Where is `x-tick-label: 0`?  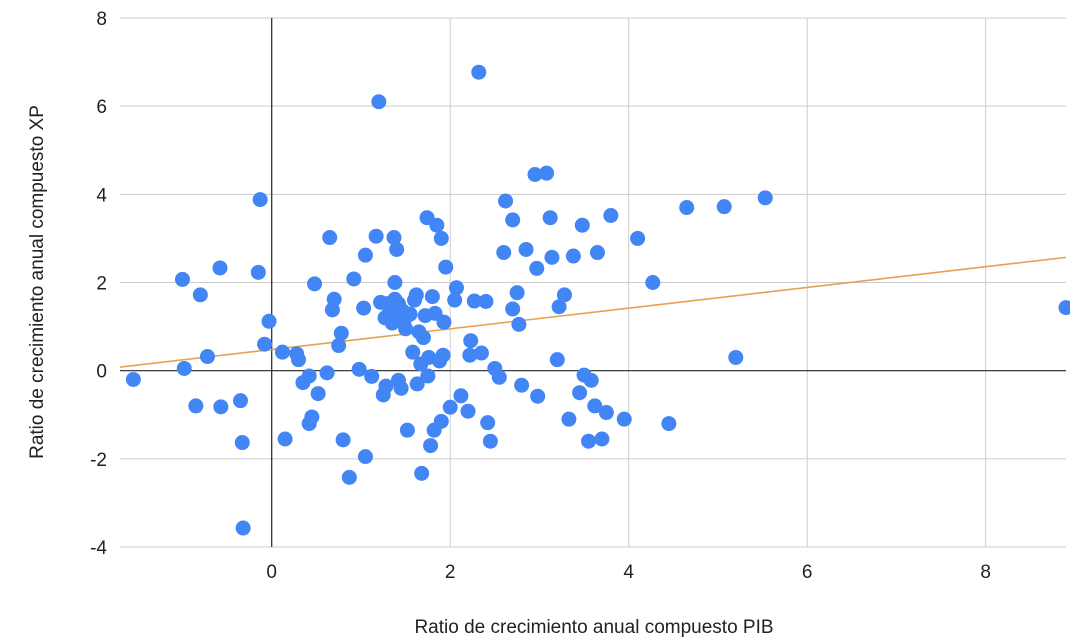 x-tick-label: 0 is located at coordinates (271, 572).